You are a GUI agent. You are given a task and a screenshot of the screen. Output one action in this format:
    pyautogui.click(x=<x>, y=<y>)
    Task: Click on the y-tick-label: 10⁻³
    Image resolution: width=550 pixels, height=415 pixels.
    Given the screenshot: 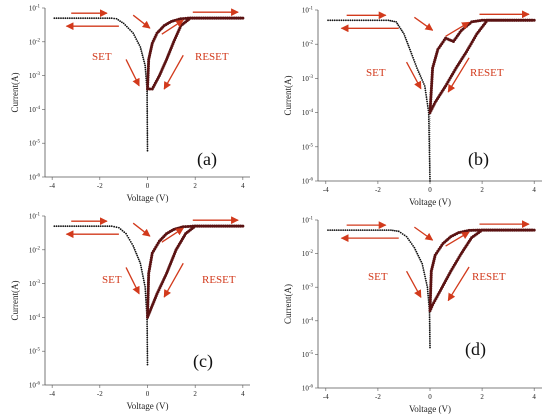 What is the action you would take?
    pyautogui.click(x=308, y=79)
    